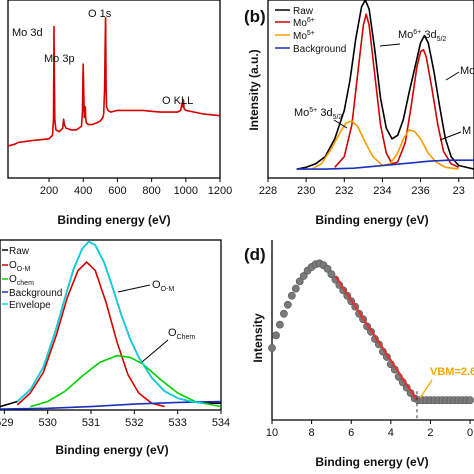  Describe the element at coordinates (450, 136) in the screenshot. I see `panel-b-annotation-right-lower-arrow` at that location.